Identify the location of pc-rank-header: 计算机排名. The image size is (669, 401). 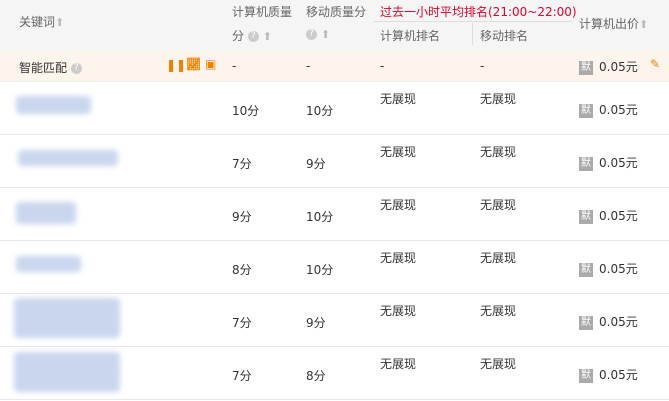
(410, 36).